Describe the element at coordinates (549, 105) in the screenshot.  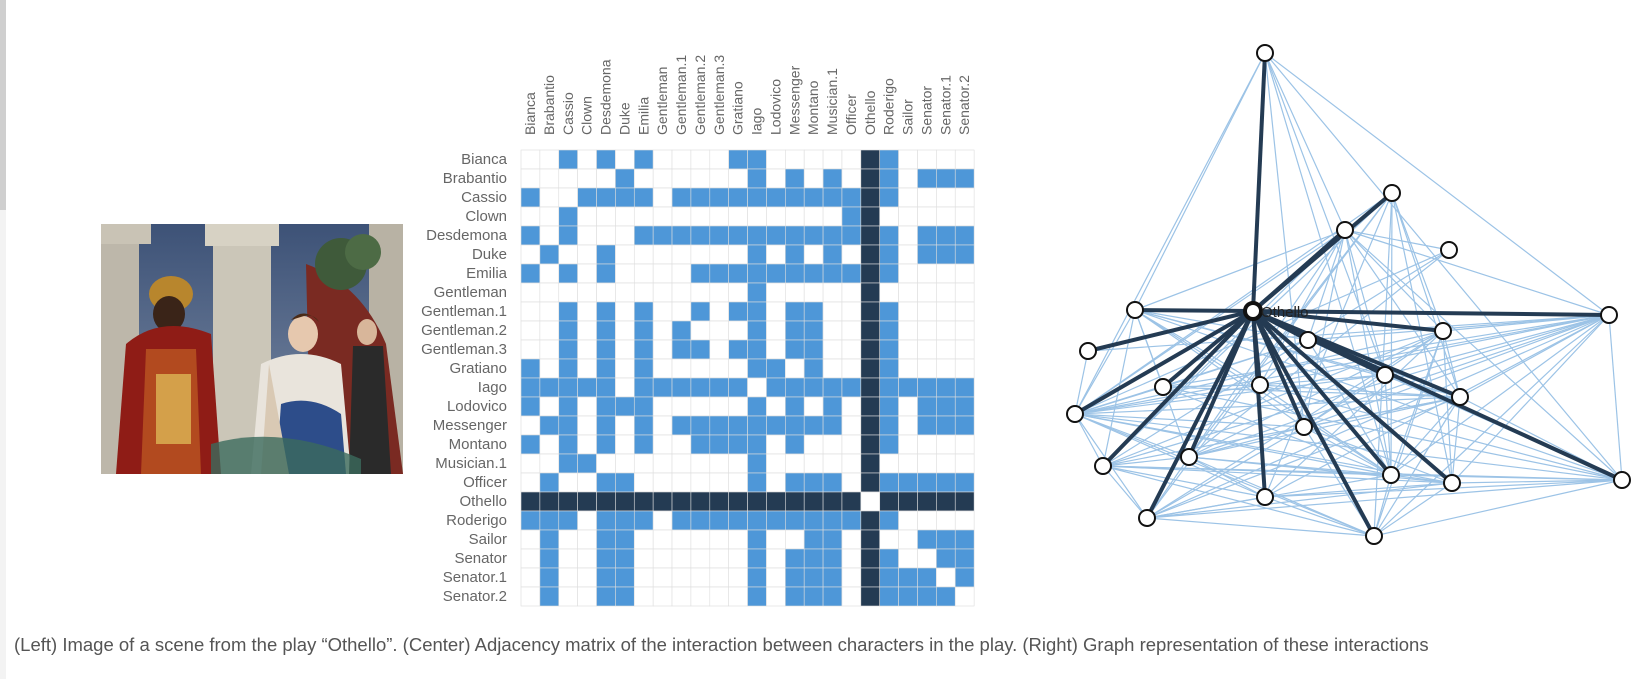
I see `matrix-column-label: Brabantio` at that location.